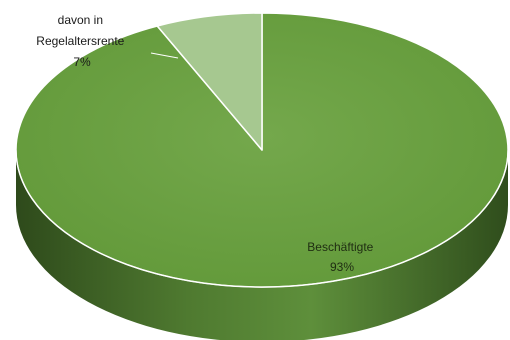 This screenshot has width=510, height=340. Describe the element at coordinates (80, 20) in the screenshot. I see `slice-label-davon-line1: davon in` at that location.